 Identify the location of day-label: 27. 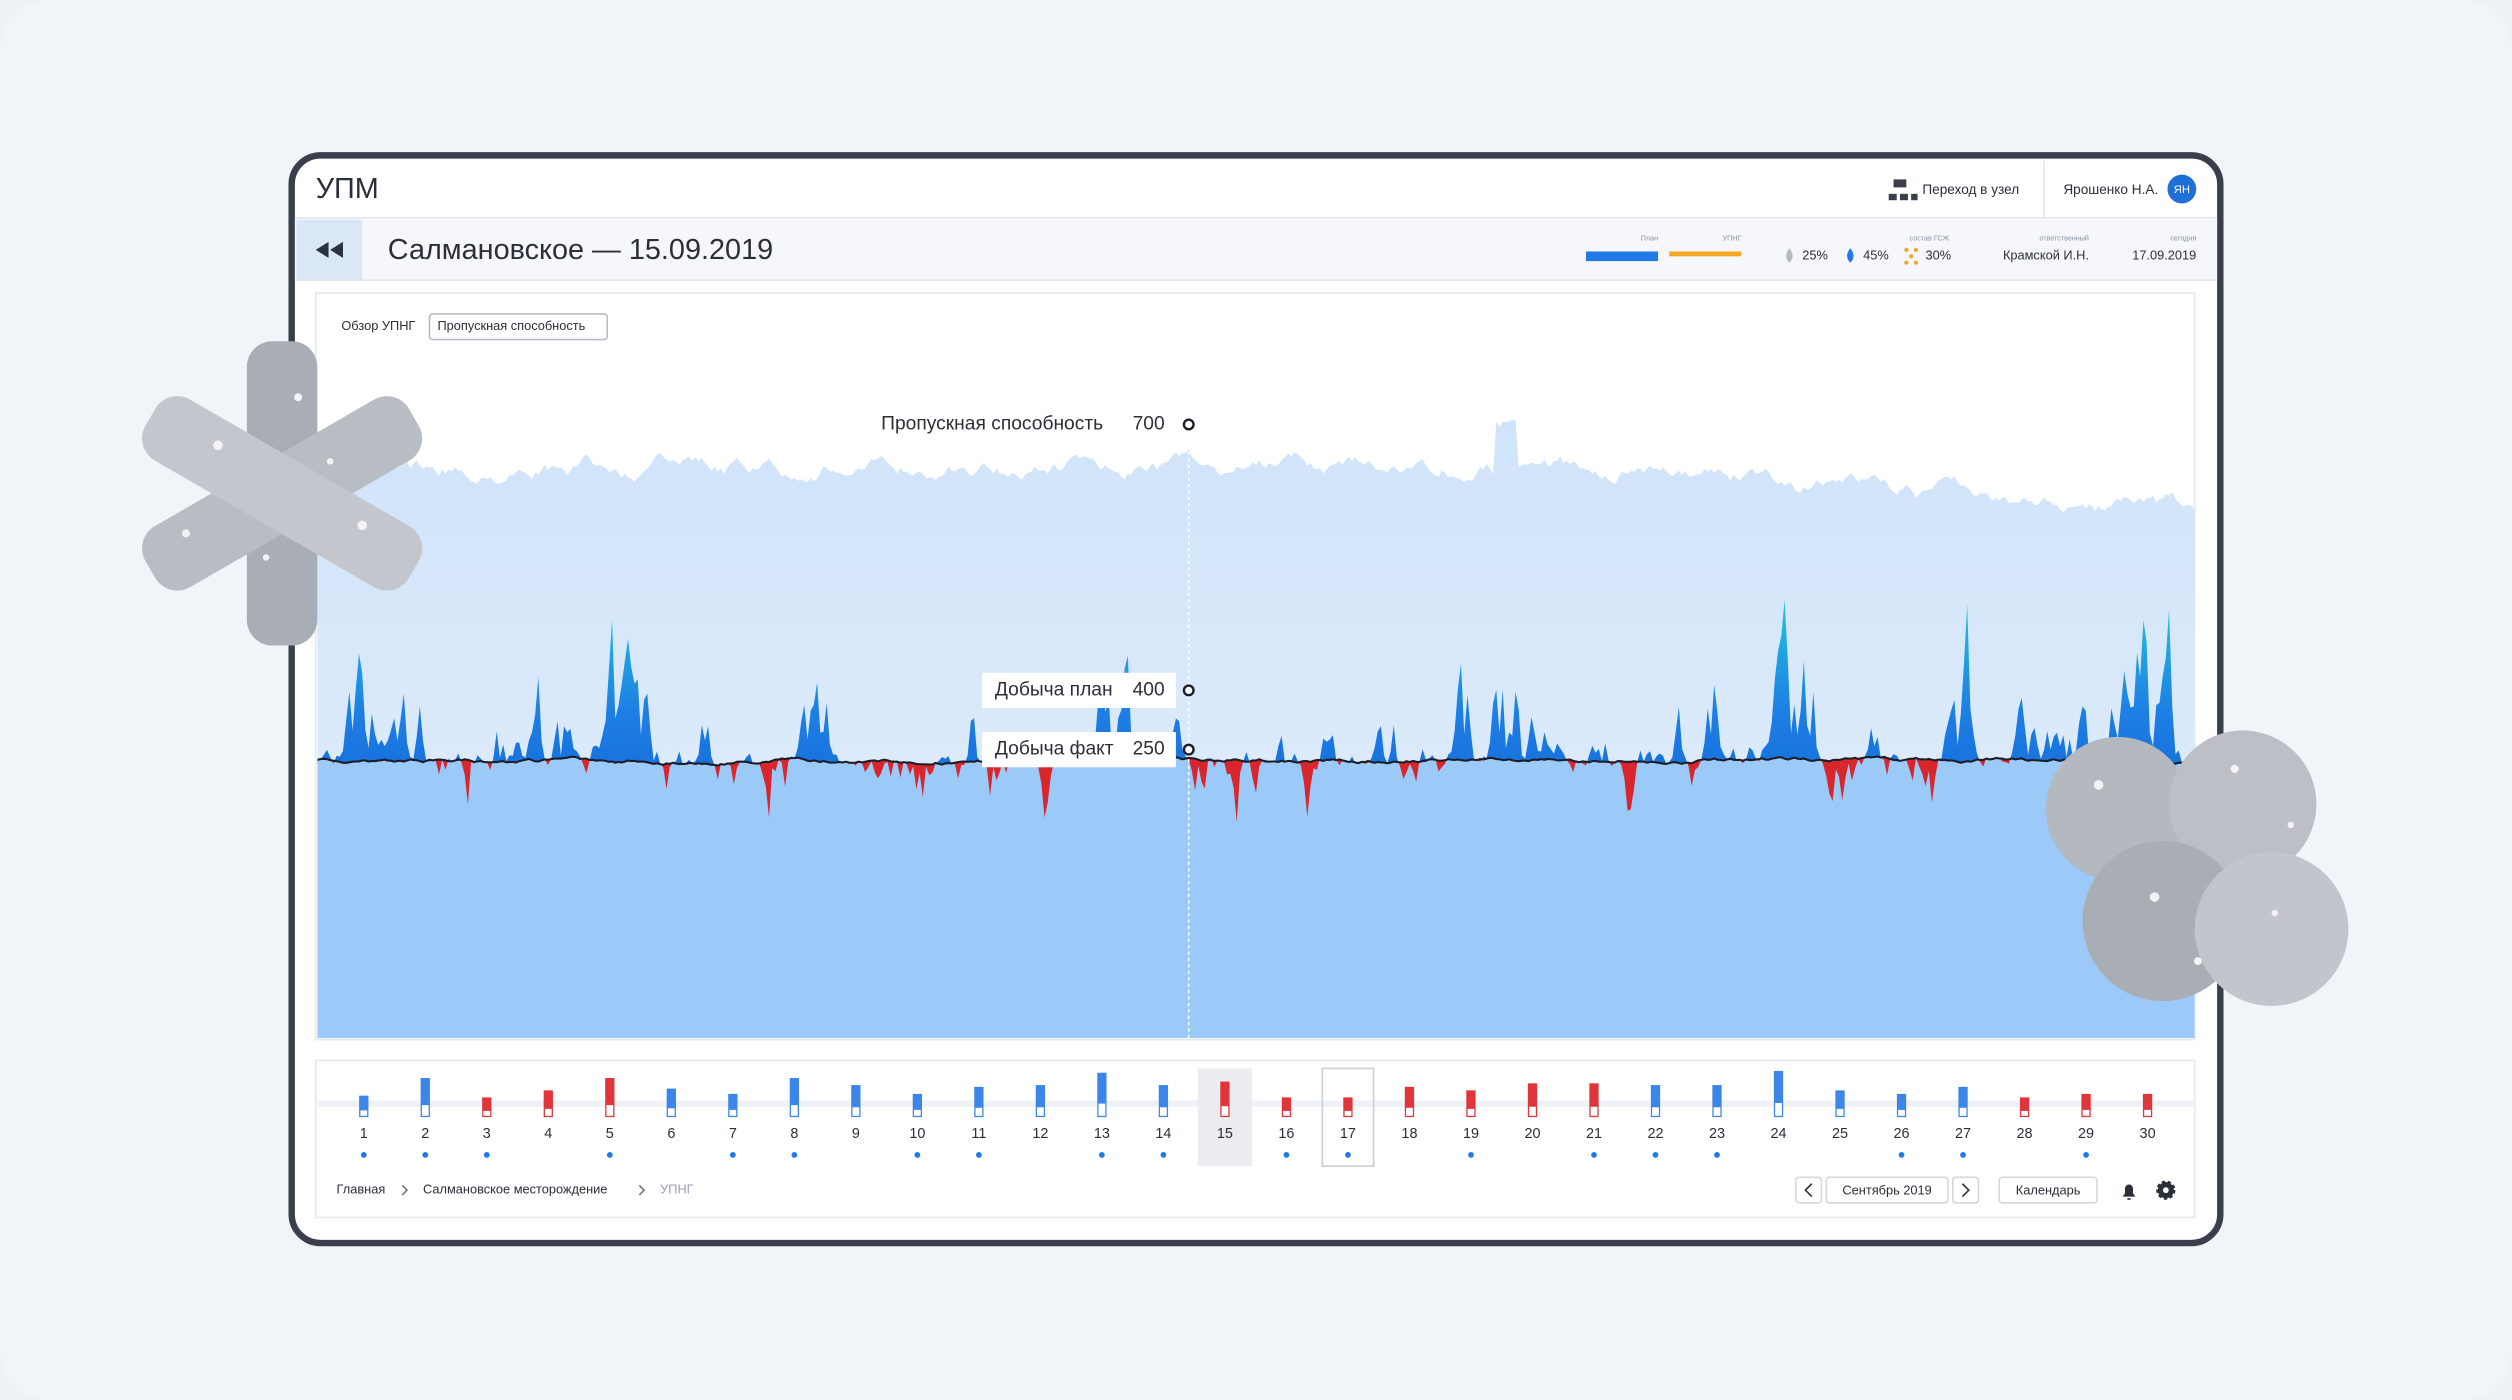
(1963, 1134).